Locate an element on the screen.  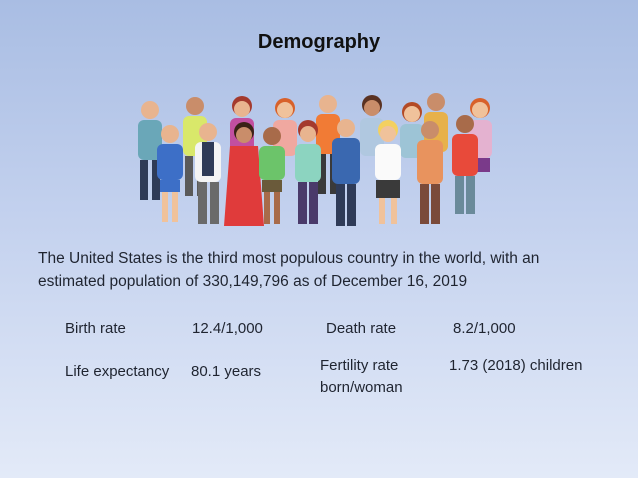
death-rate-label: Death rate is located at coordinates (361, 328).